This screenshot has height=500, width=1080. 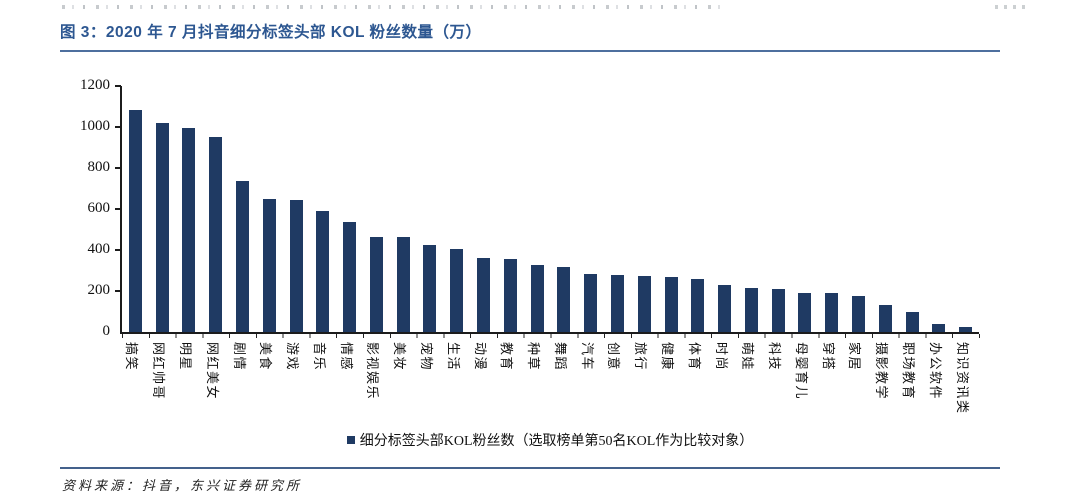 I want to click on x-category-label: 生活, so click(x=453, y=357).